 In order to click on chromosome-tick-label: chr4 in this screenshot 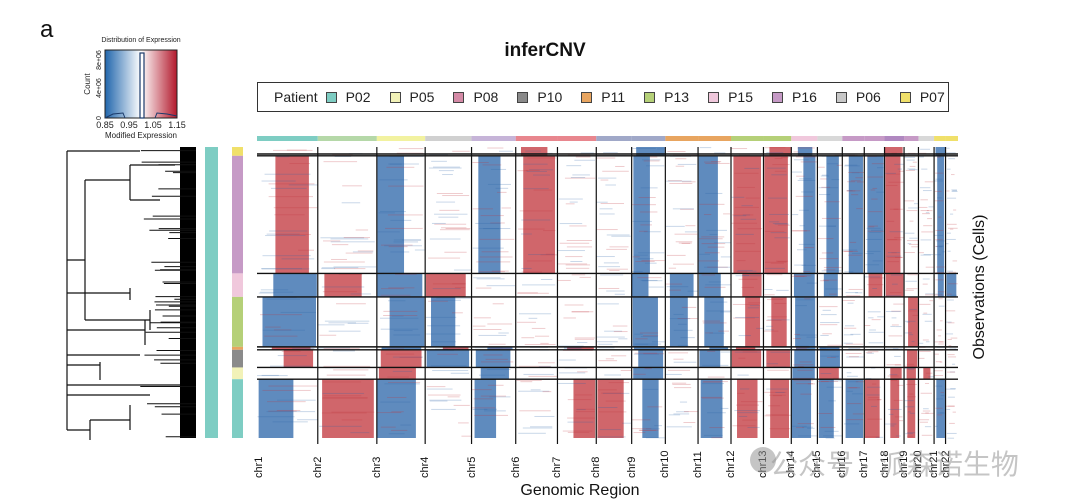, I will do `click(425, 467)`.